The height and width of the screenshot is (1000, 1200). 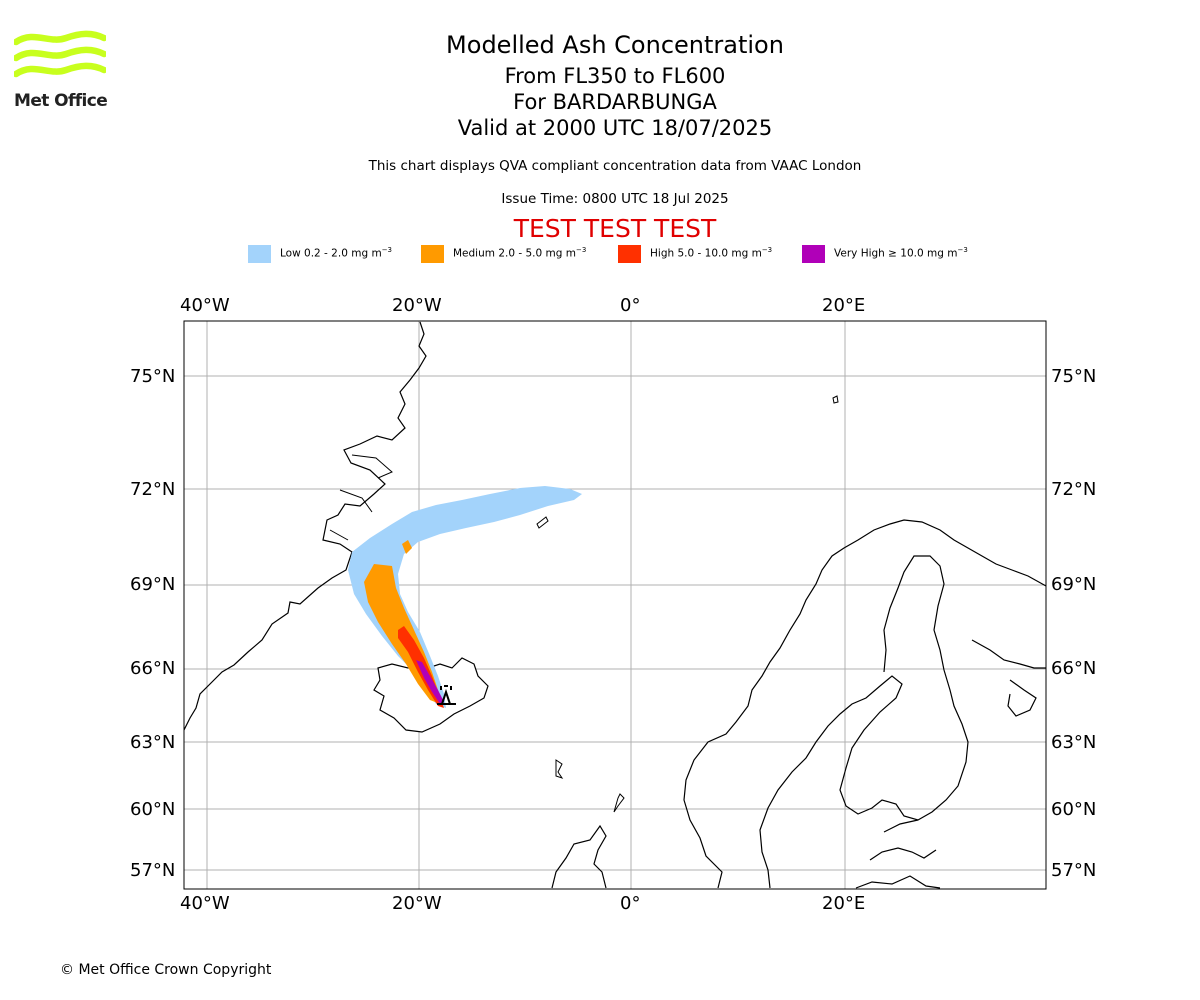 What do you see at coordinates (417, 305) in the screenshot?
I see `lon-tick-top-20w: 20°W` at bounding box center [417, 305].